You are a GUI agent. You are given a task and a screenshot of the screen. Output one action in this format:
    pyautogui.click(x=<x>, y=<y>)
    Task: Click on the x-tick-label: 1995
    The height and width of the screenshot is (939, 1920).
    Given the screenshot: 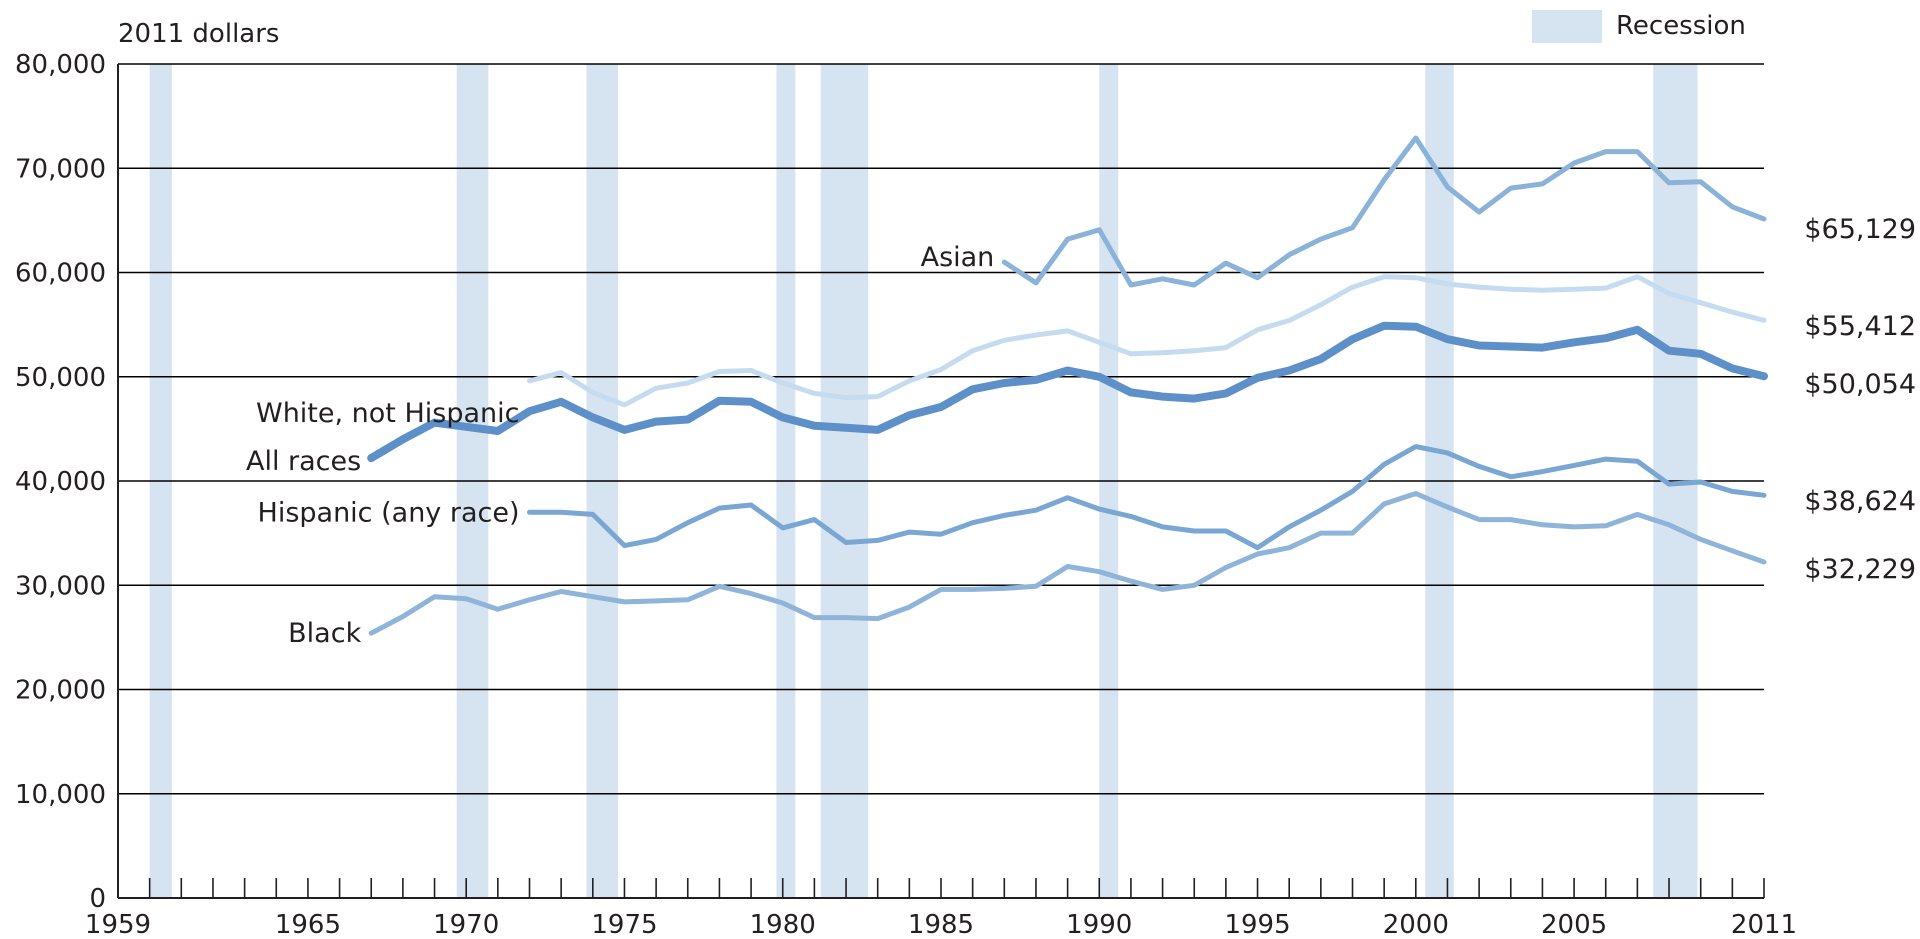 What is the action you would take?
    pyautogui.click(x=1257, y=924)
    